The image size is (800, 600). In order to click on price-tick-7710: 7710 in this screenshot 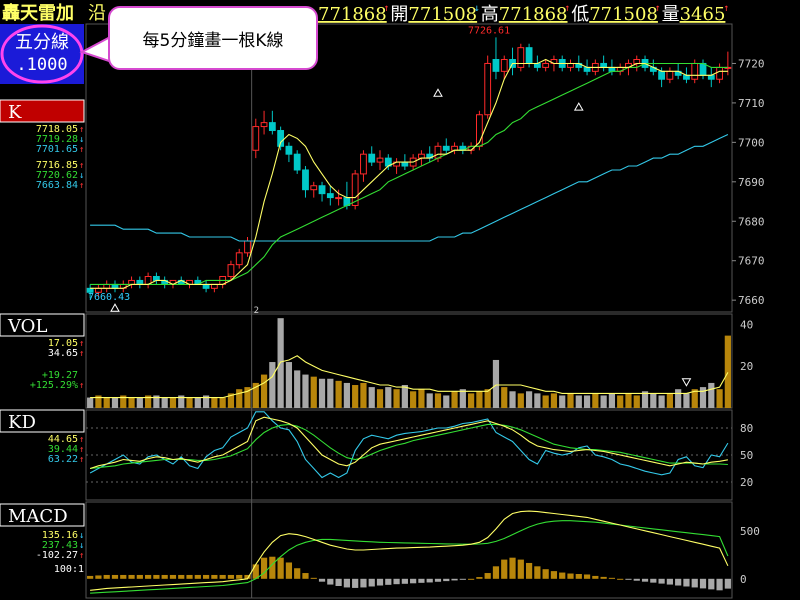, I will do `click(751, 103)`.